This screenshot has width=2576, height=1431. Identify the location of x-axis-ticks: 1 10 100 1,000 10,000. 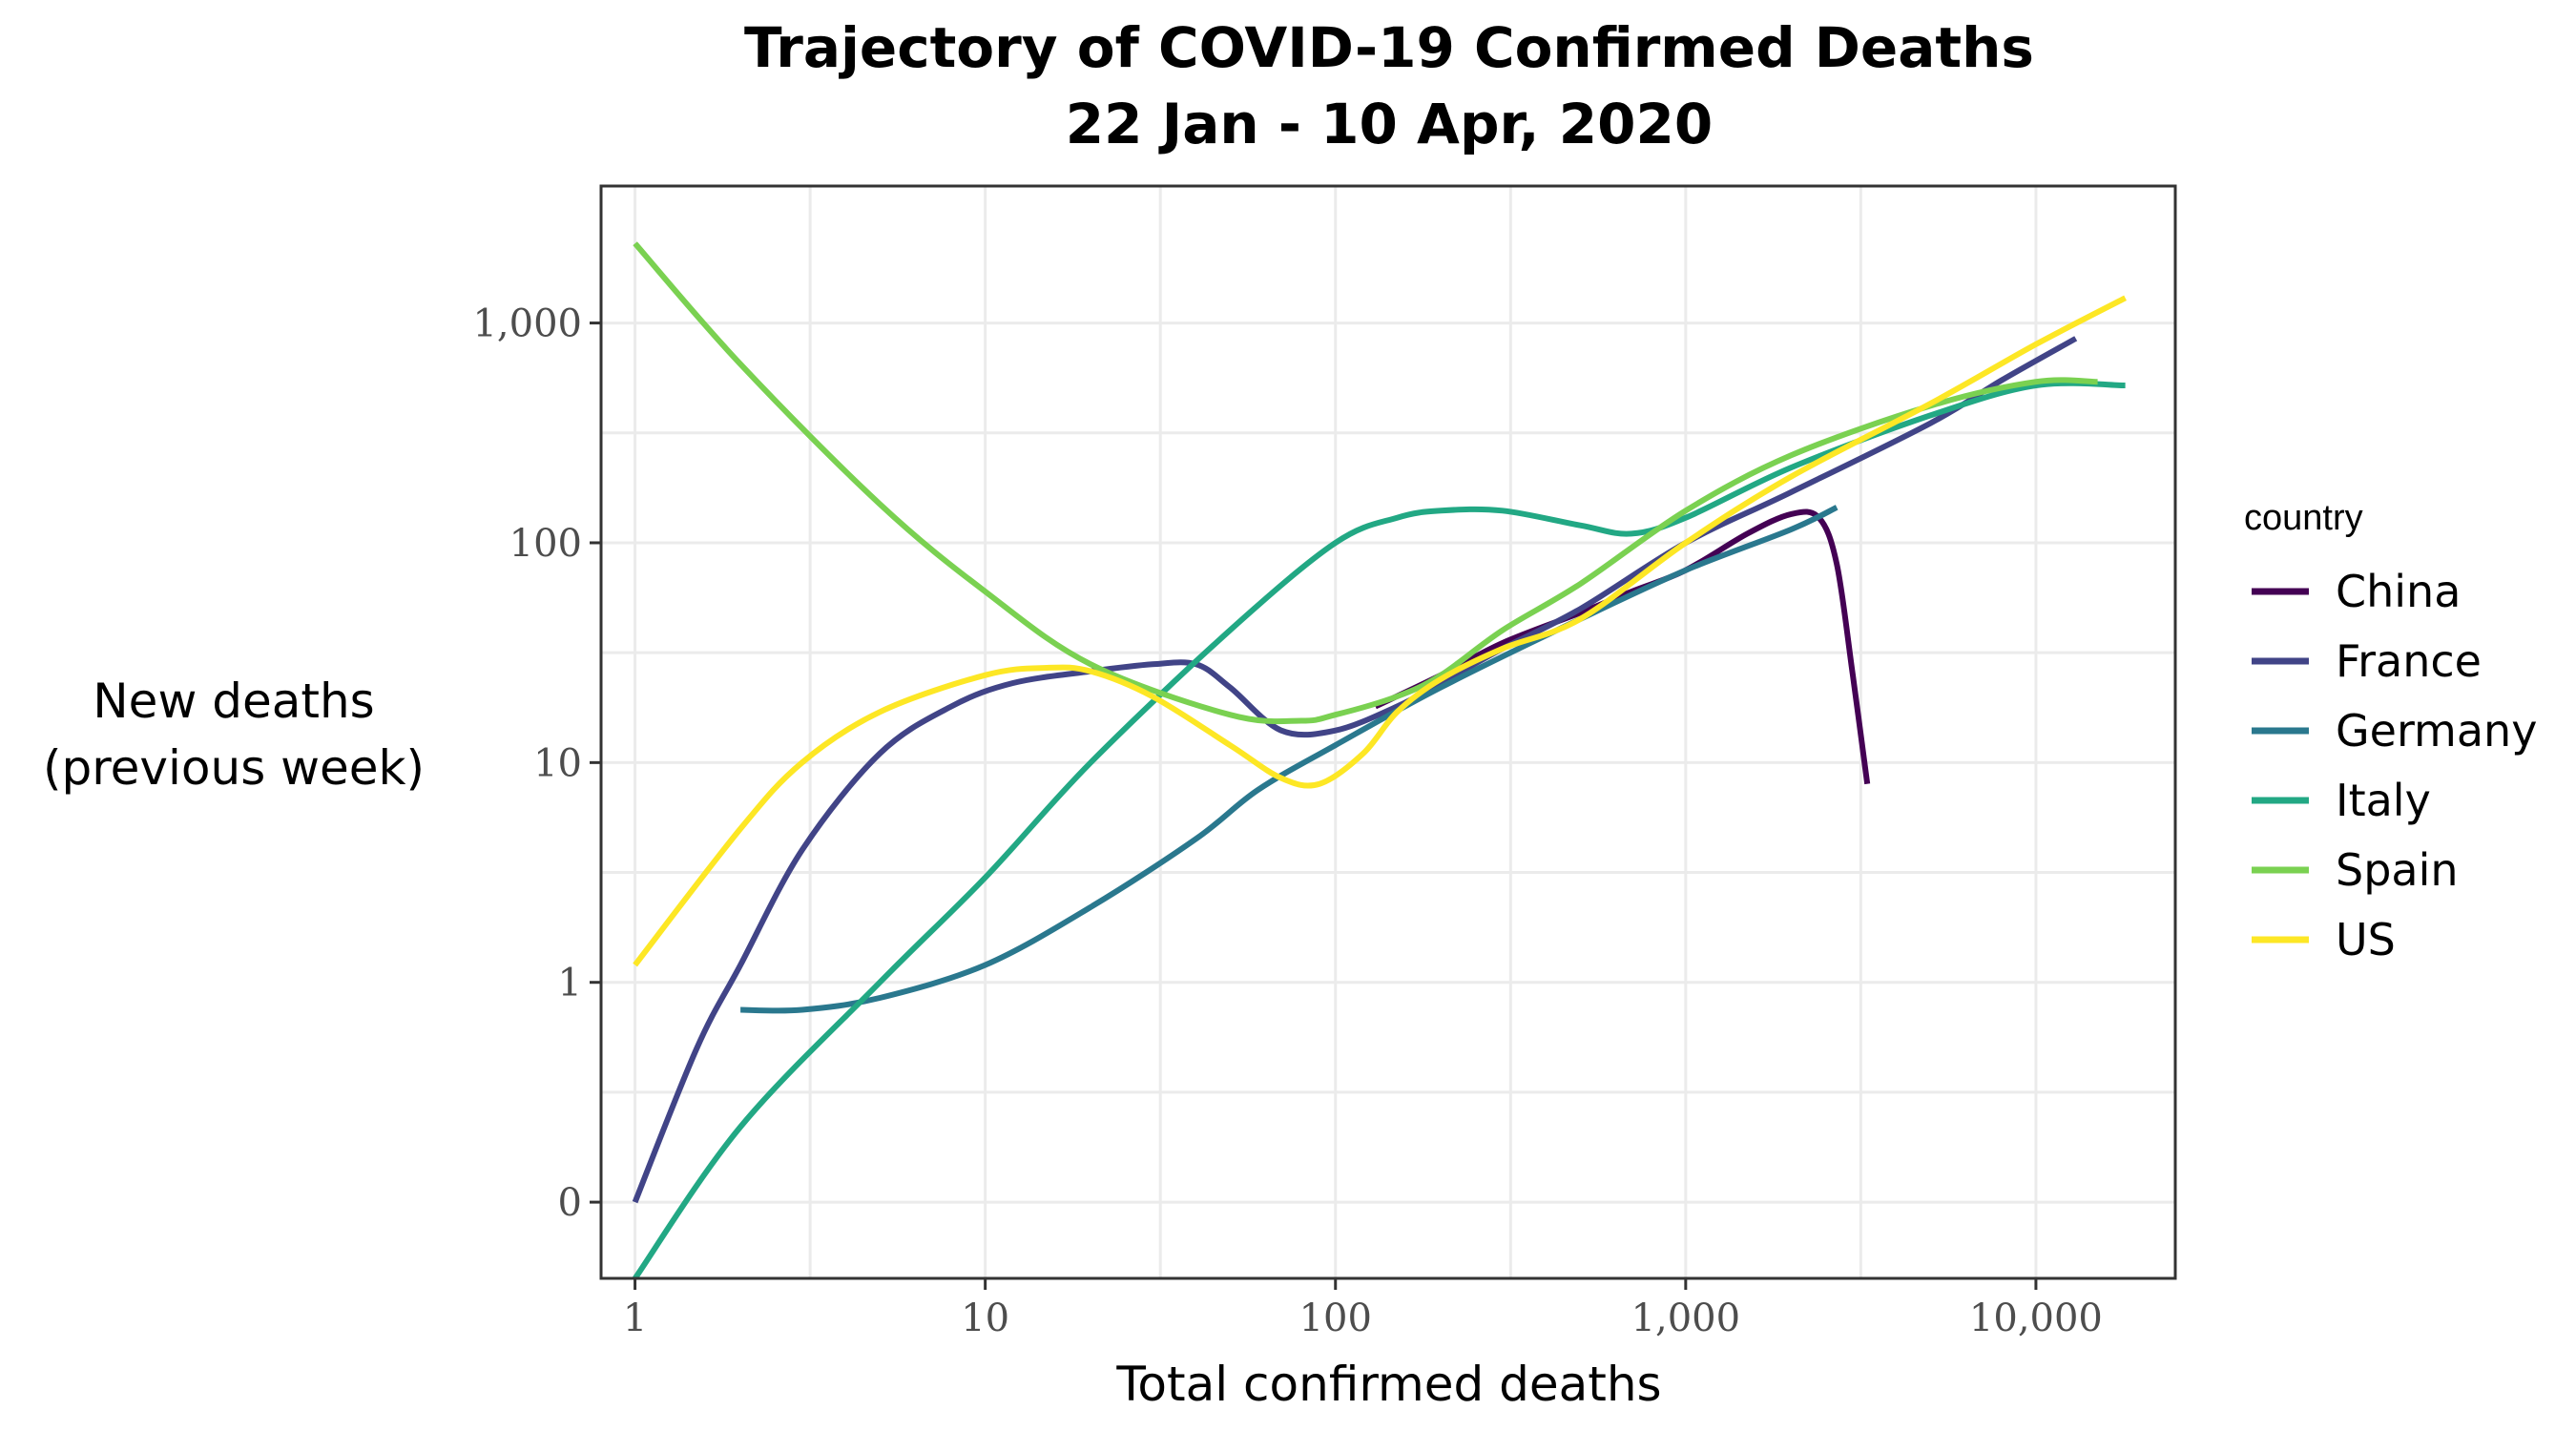
(1363, 1309).